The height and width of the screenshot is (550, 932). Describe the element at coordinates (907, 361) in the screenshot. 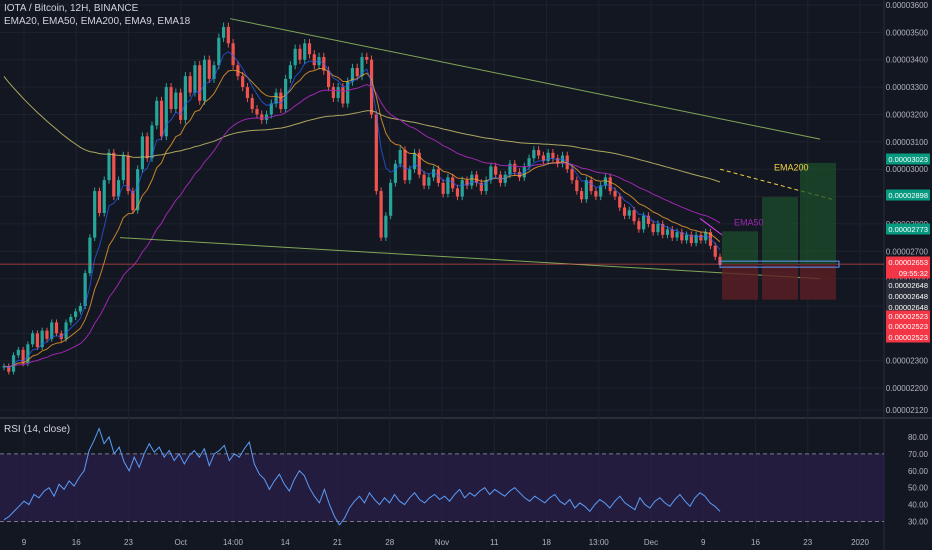

I see `y-tick-label: 0.00002300` at that location.